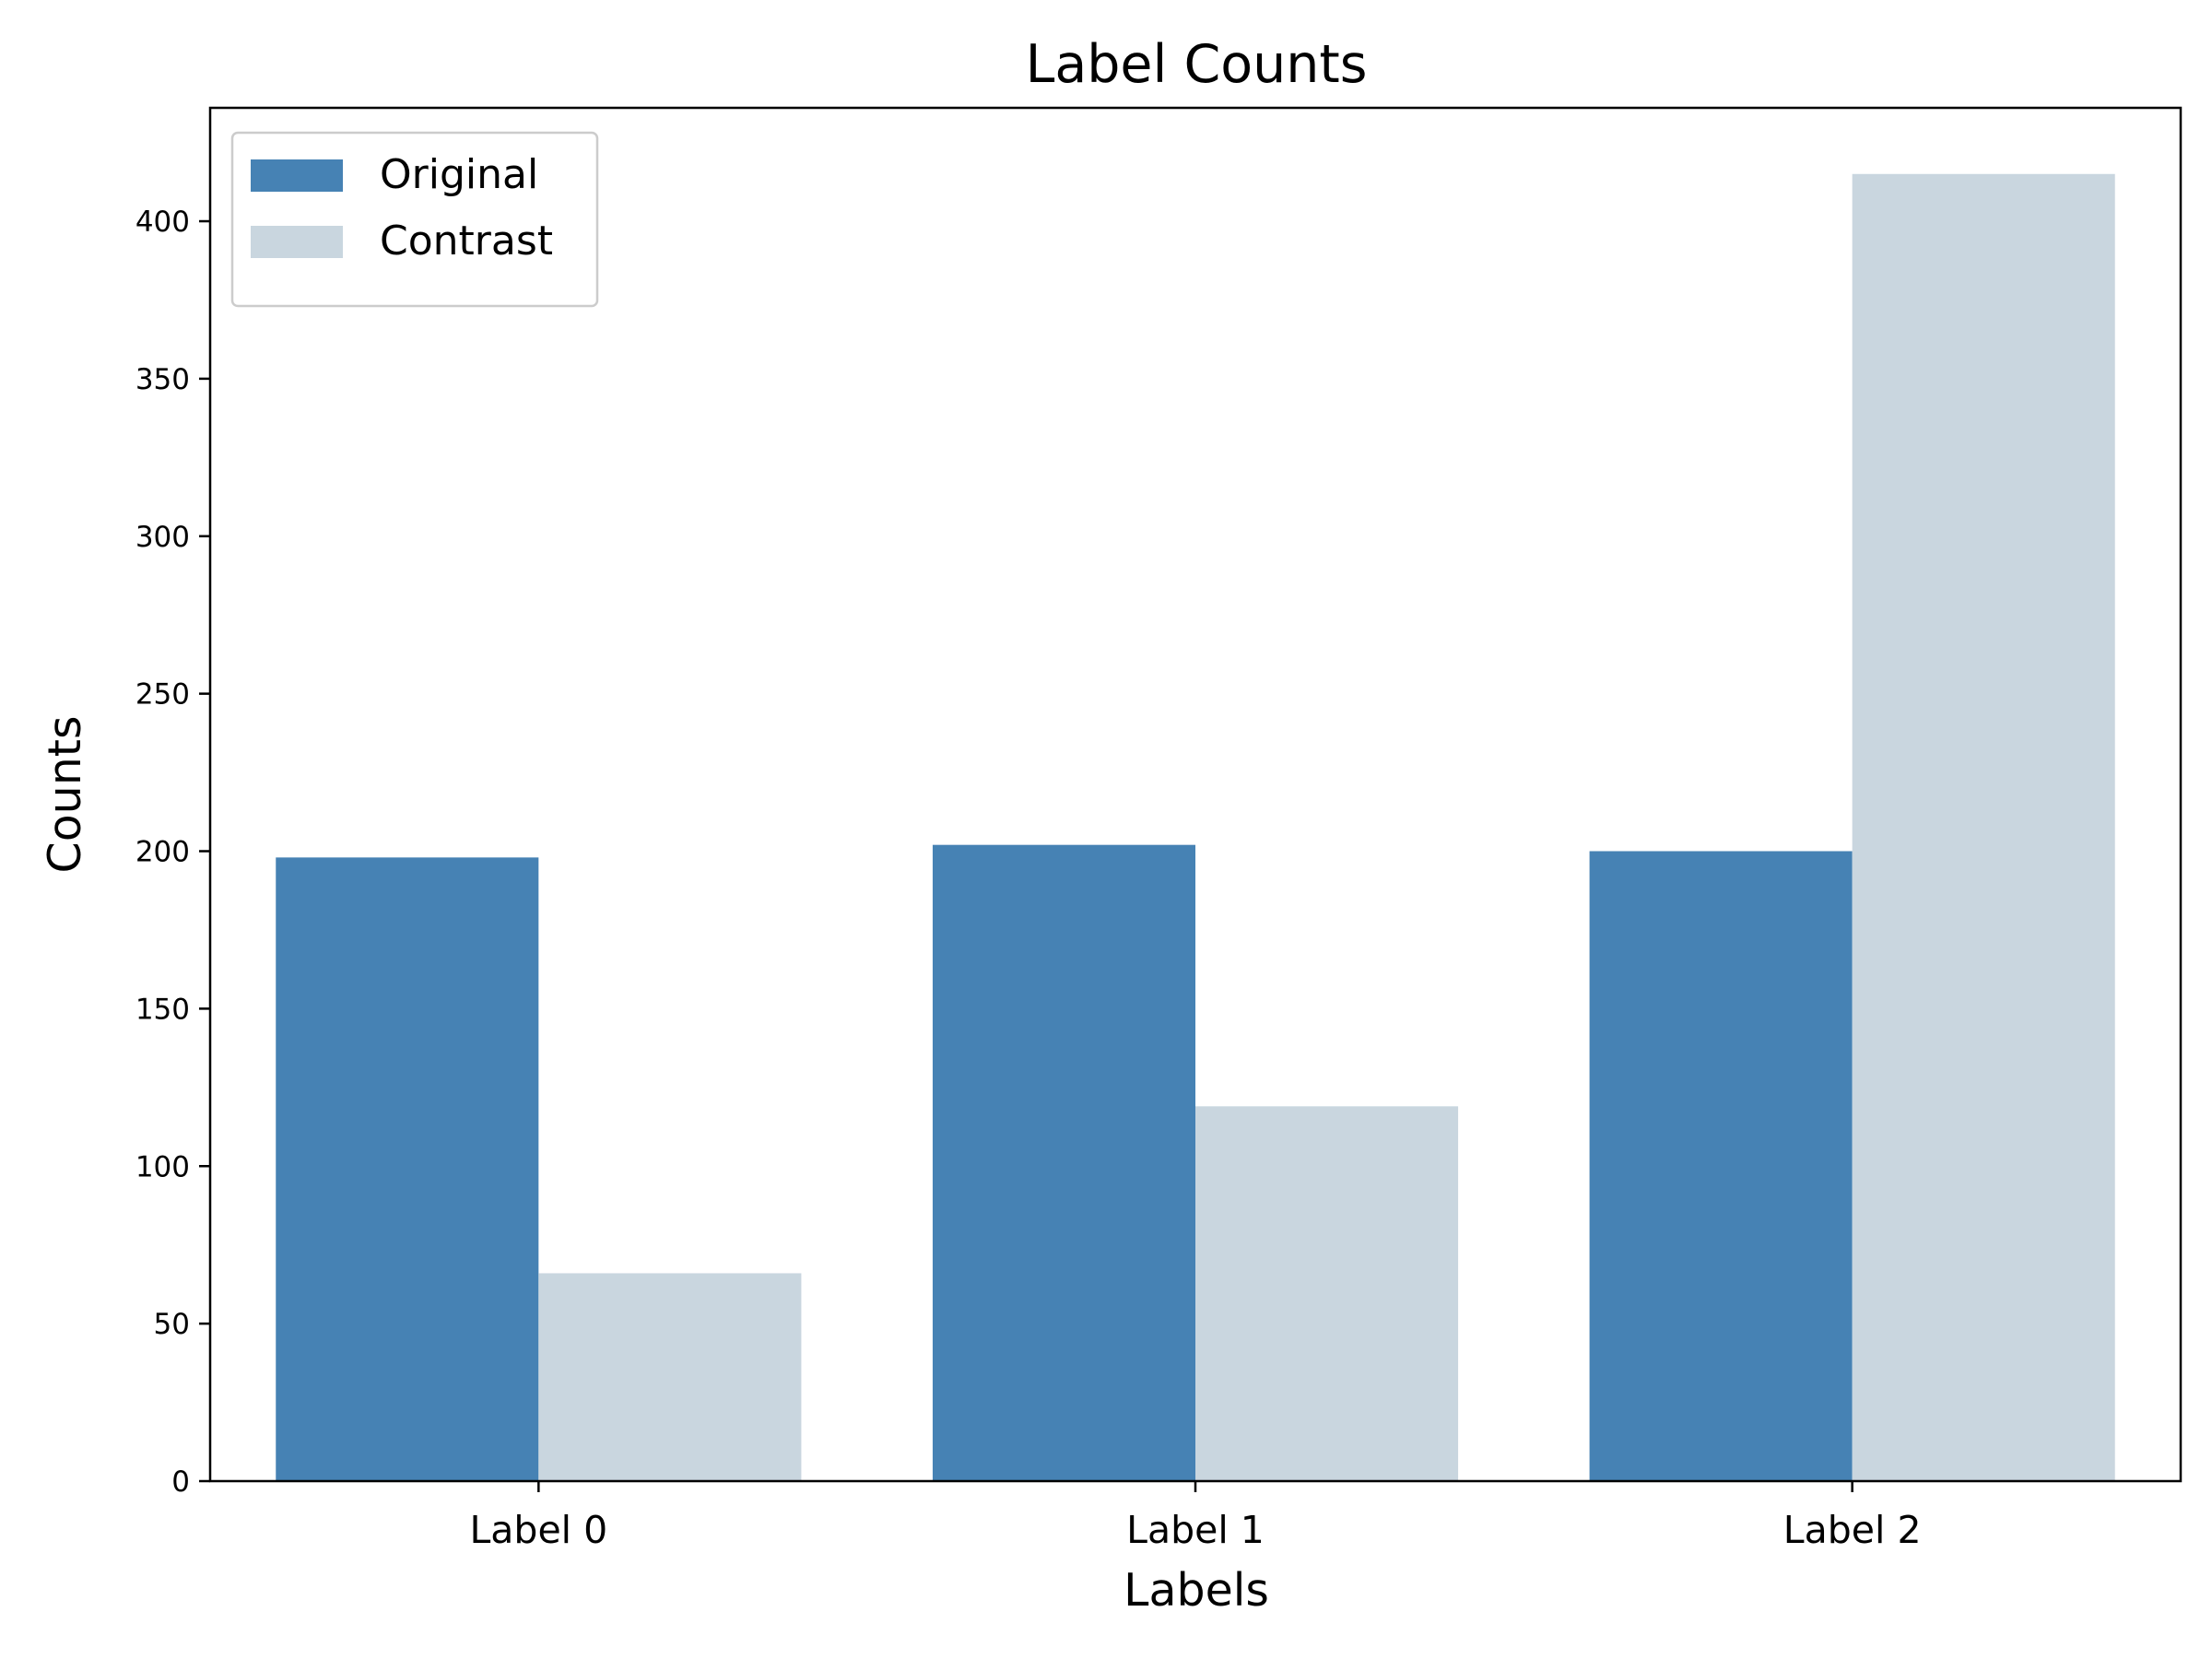 The width and height of the screenshot is (2212, 1659). What do you see at coordinates (466, 241) in the screenshot?
I see `legend-label-contrast: Contrast` at bounding box center [466, 241].